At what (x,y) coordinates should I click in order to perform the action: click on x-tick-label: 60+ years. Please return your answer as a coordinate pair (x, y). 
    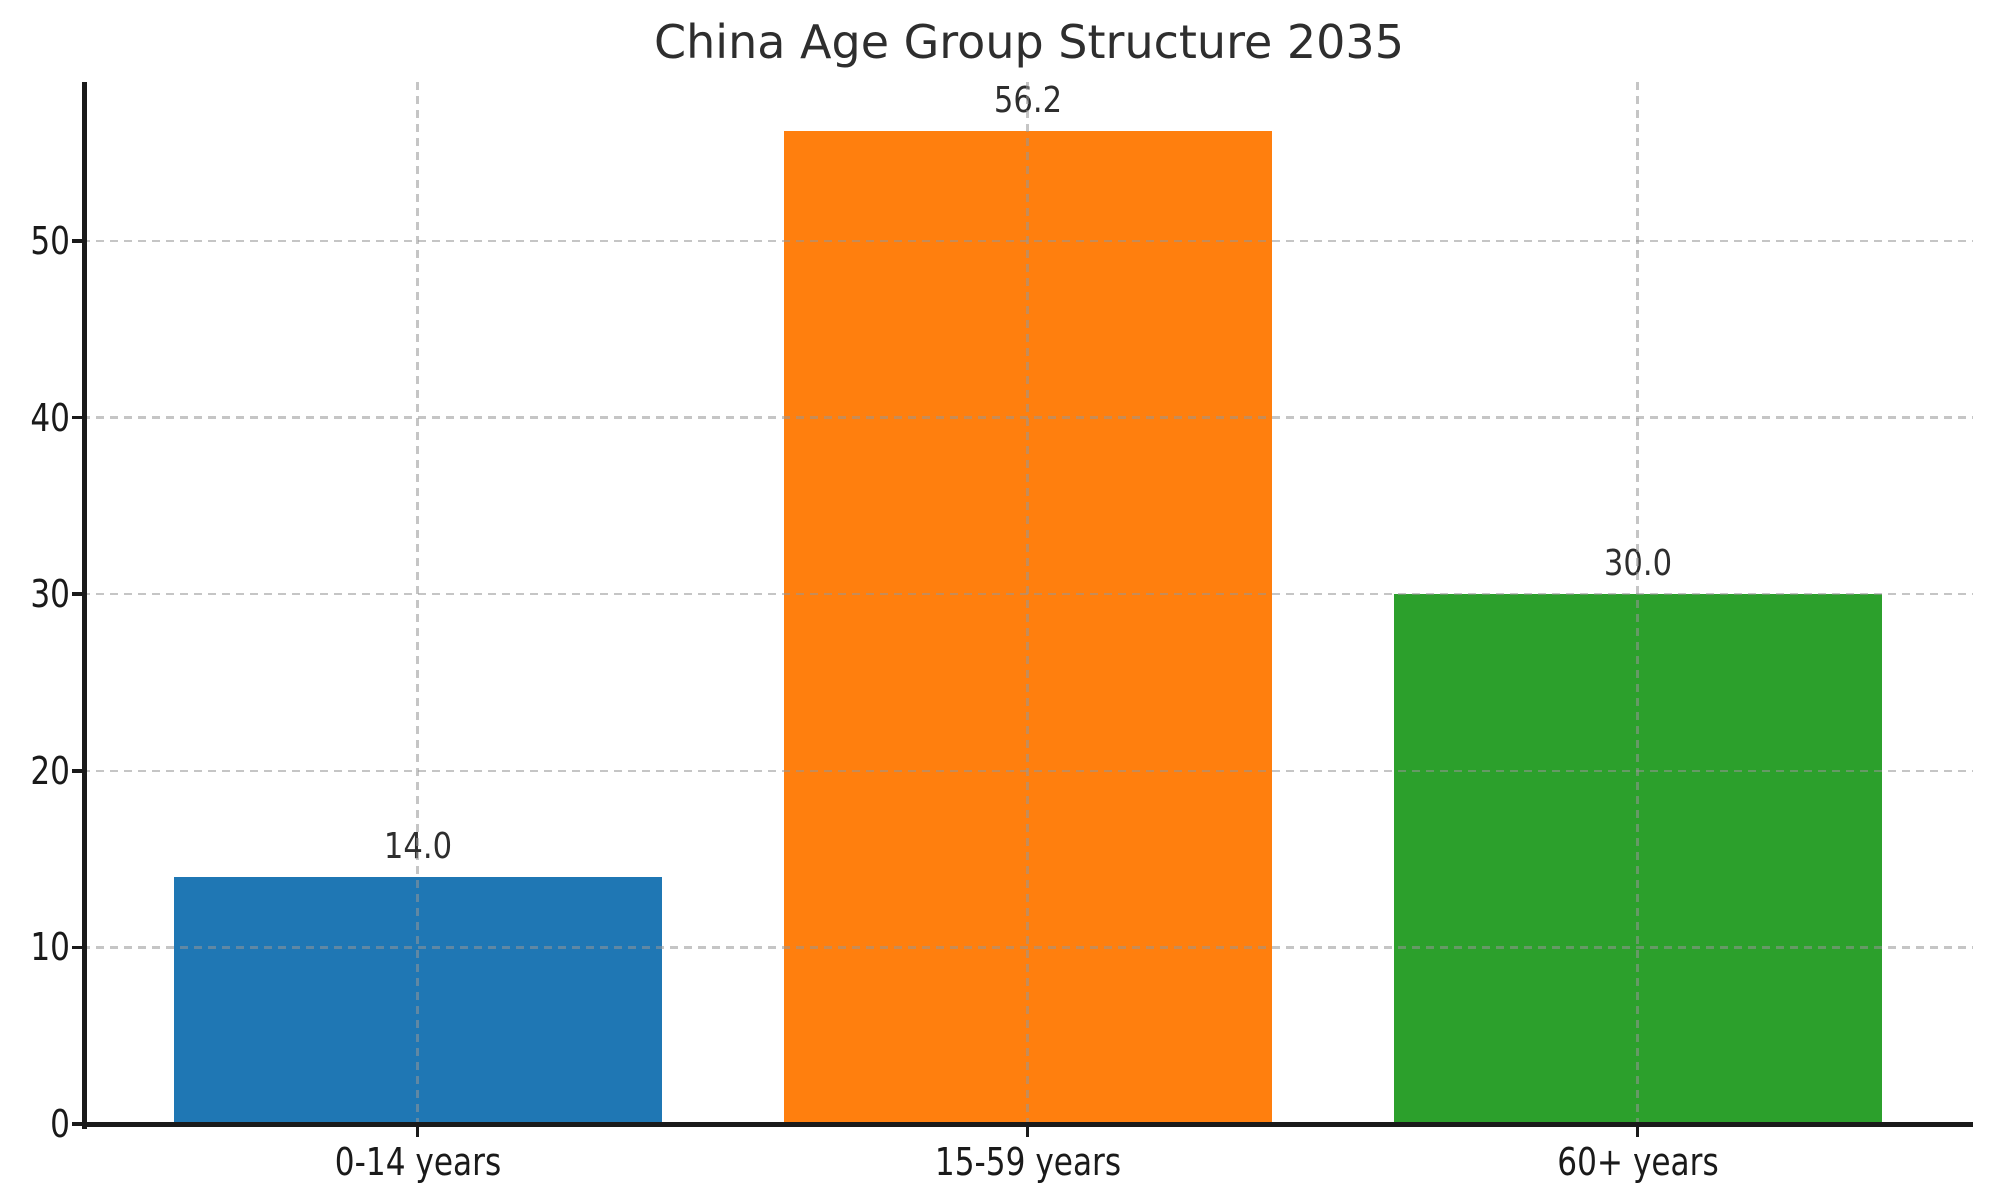
    Looking at the image, I should click on (1637, 1162).